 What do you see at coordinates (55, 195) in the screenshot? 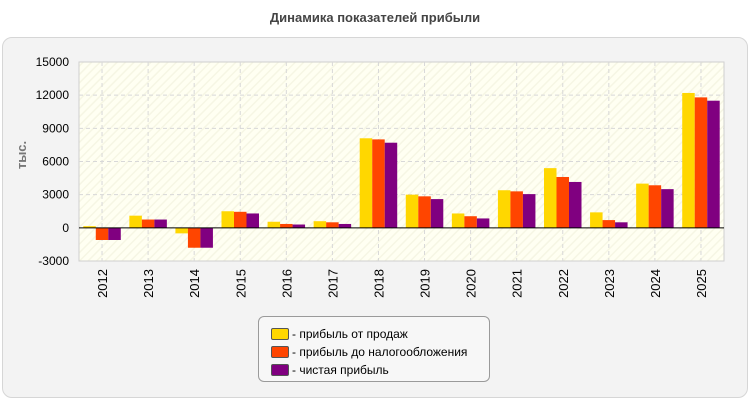
I see `y-tick-label: 3000` at bounding box center [55, 195].